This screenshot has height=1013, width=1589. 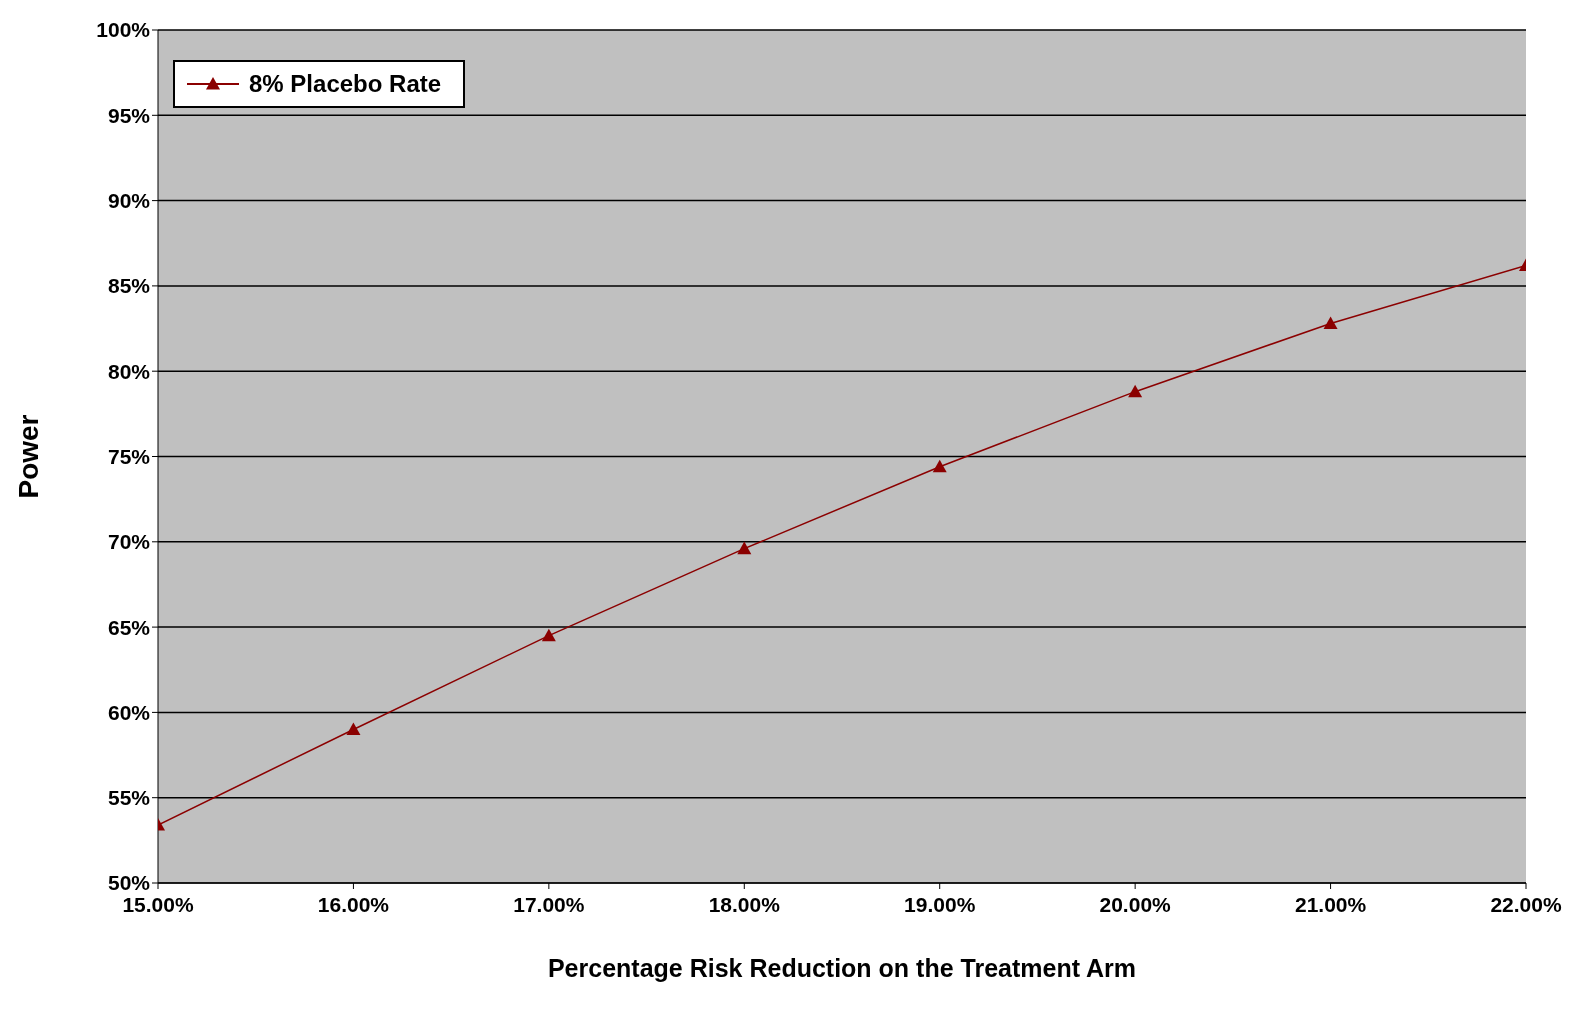 What do you see at coordinates (129, 286) in the screenshot?
I see `y-tick-label: 85%` at bounding box center [129, 286].